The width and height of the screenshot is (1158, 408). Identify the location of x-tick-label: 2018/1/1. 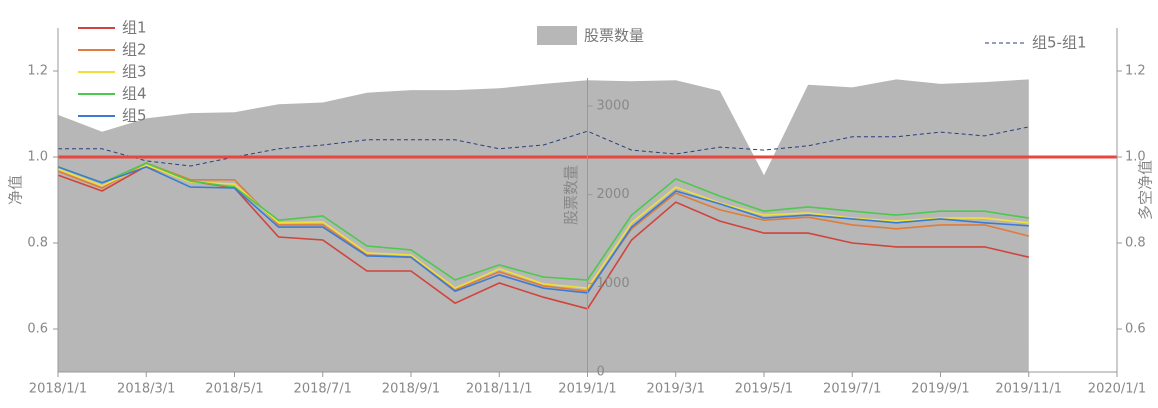
(58, 389).